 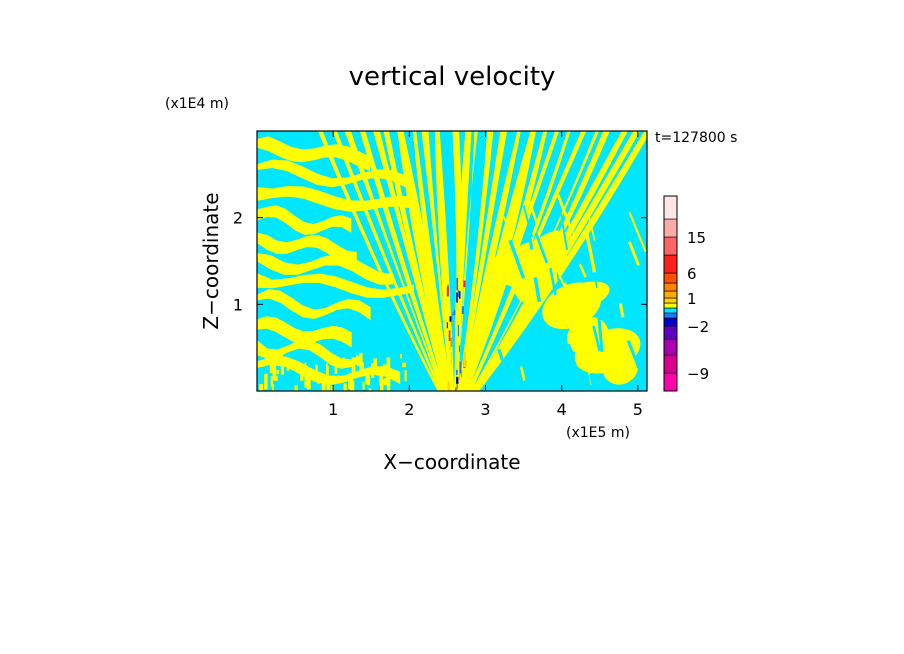 I want to click on colorbar: 15 6 1 −2 −9, so click(x=686, y=293).